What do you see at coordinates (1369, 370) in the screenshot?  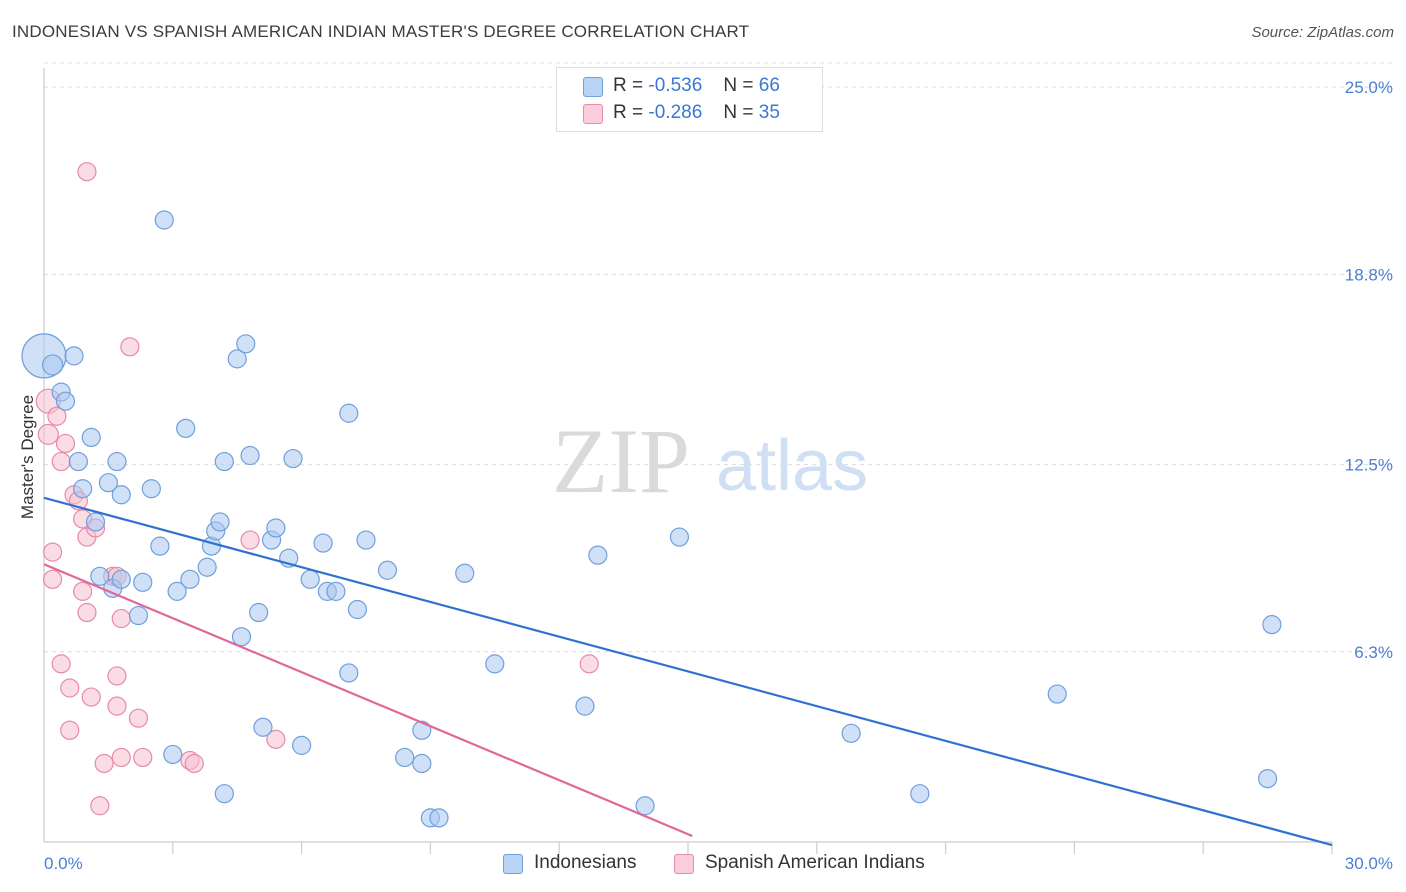 I see `y-tick-labels: 6.3% 12.5% 18.8% 25.0%` at bounding box center [1369, 370].